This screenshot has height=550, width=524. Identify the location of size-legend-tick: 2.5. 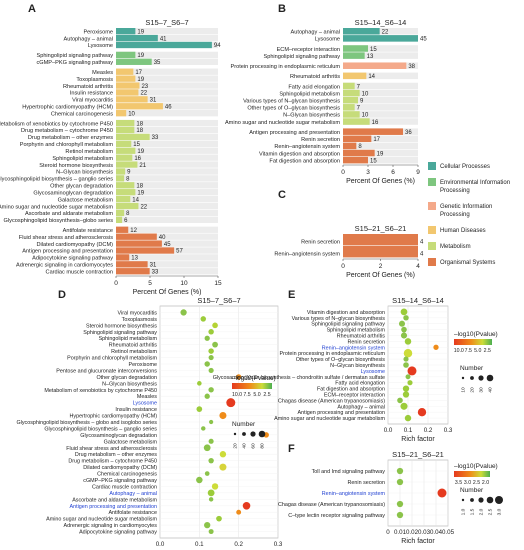
(491, 511).